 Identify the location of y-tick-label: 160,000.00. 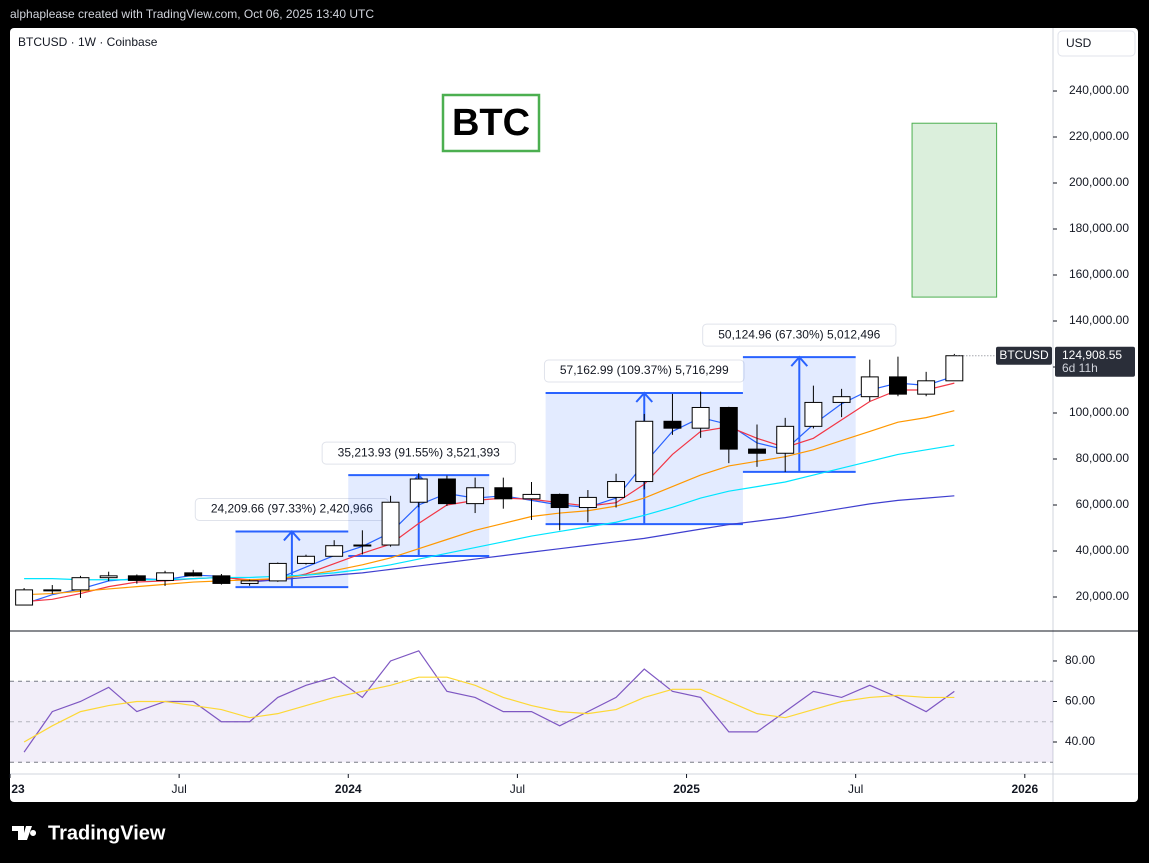
(1099, 274).